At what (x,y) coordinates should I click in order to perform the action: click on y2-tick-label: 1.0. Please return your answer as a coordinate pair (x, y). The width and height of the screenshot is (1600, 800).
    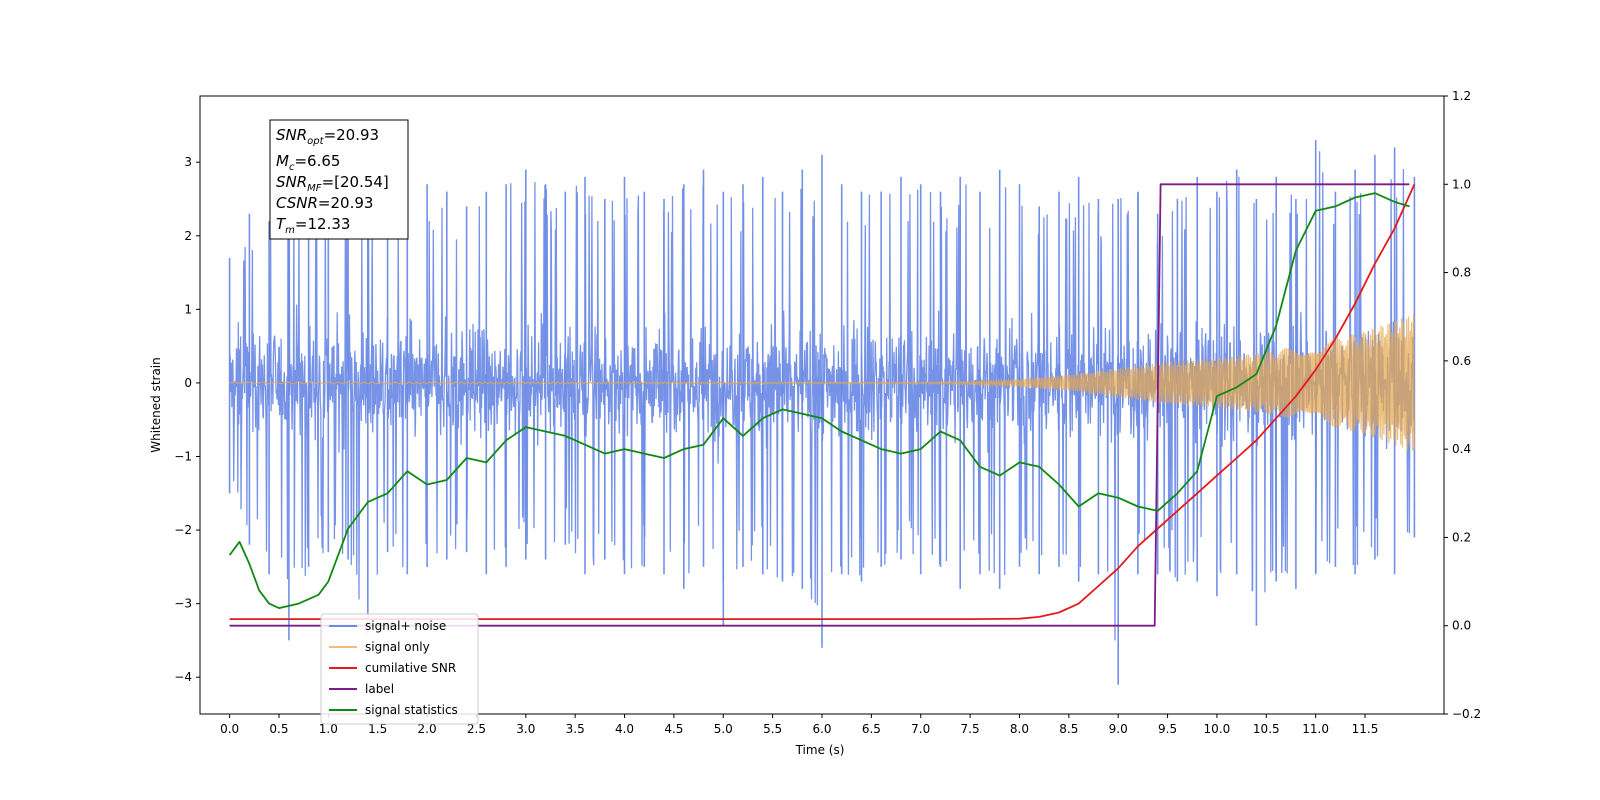
    Looking at the image, I should click on (1461, 184).